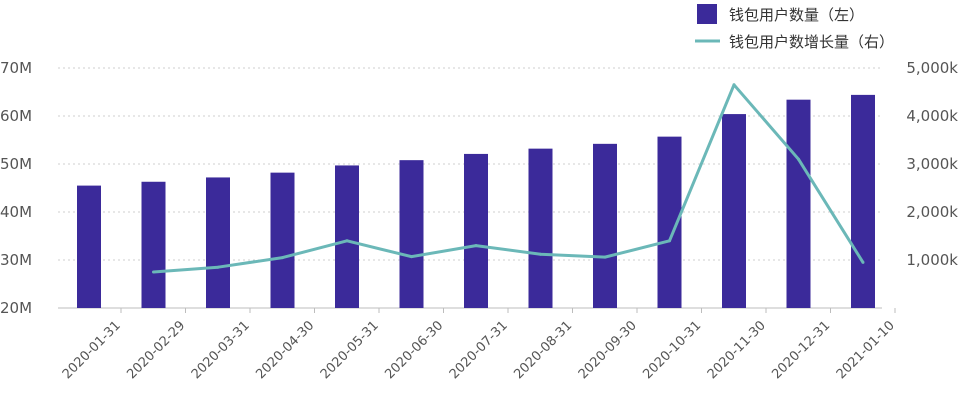 This screenshot has width=960, height=407. Describe the element at coordinates (350, 350) in the screenshot. I see `x-tick-label: 2020-05-31` at that location.